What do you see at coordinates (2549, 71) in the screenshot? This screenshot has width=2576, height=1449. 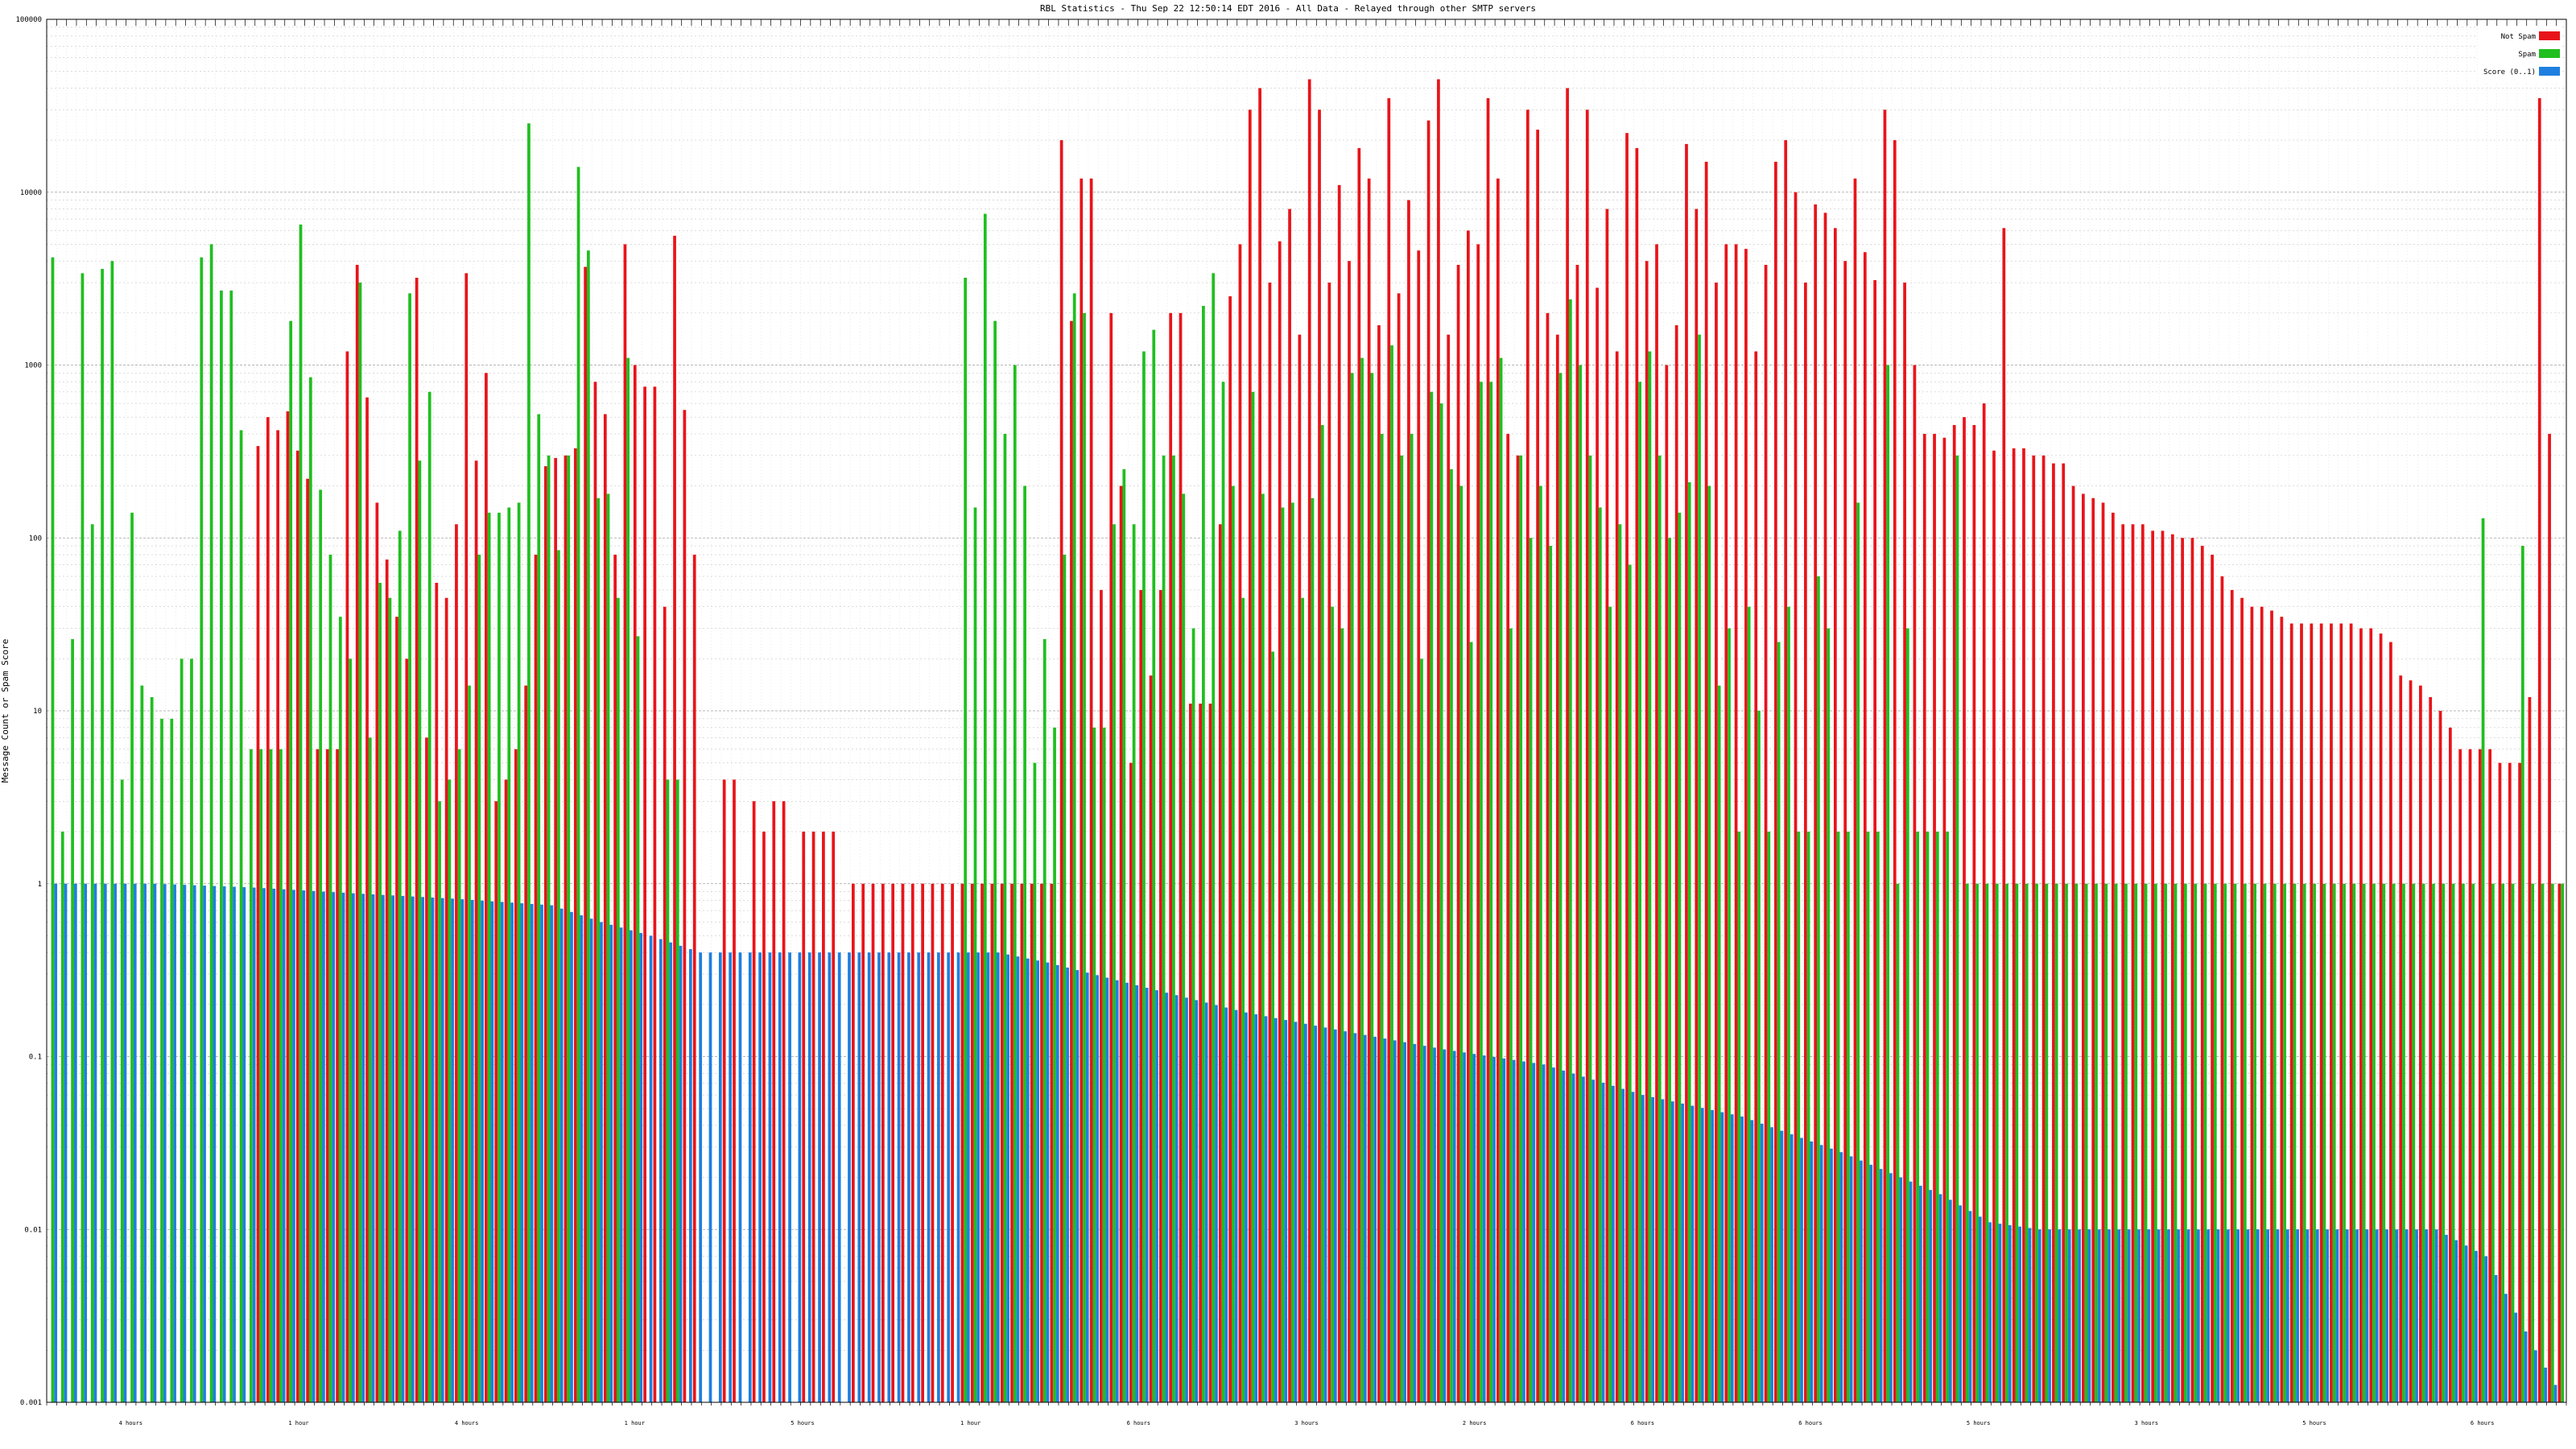 I see `legend-swatch` at bounding box center [2549, 71].